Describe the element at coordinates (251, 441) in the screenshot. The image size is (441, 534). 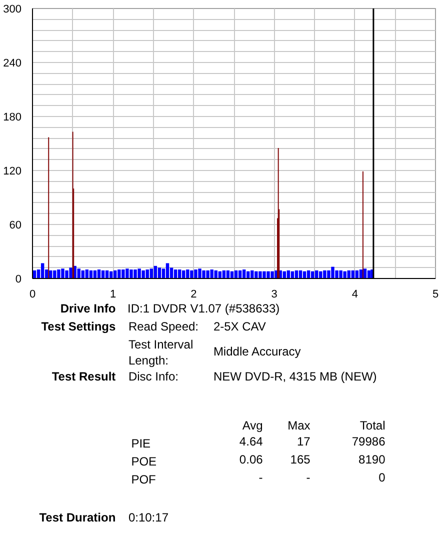
I see `text: 4.64` at that location.